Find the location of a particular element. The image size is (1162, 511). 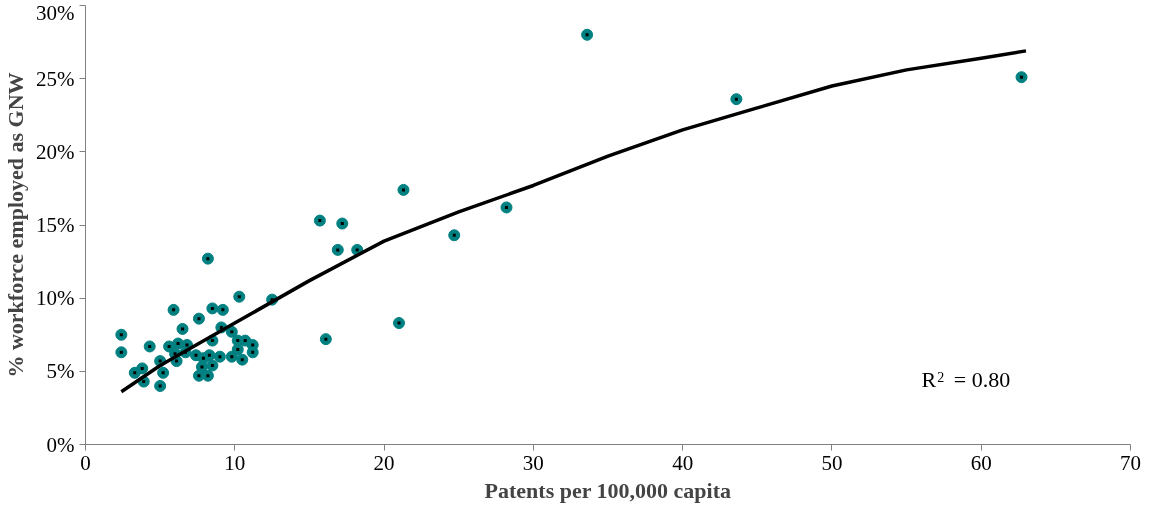

x-tick-label: 40 is located at coordinates (683, 462).